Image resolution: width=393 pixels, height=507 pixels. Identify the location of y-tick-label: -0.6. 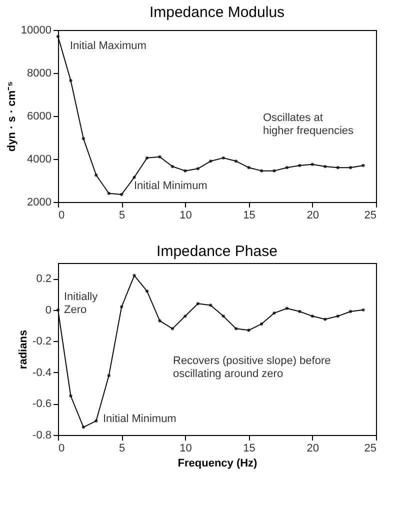
(42, 404).